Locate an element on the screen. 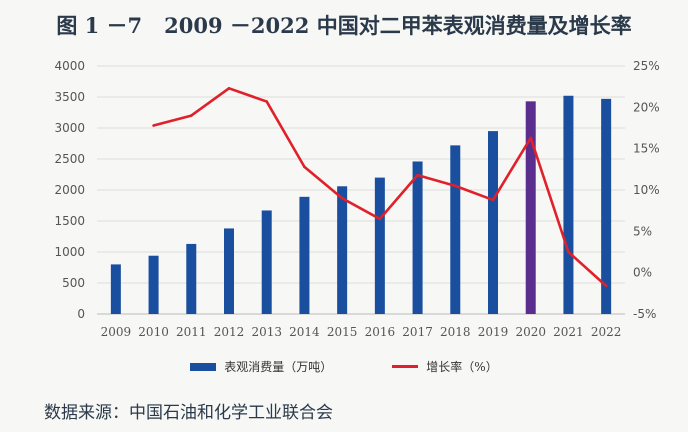  y-left-tick-label: 3000 is located at coordinates (69, 128).